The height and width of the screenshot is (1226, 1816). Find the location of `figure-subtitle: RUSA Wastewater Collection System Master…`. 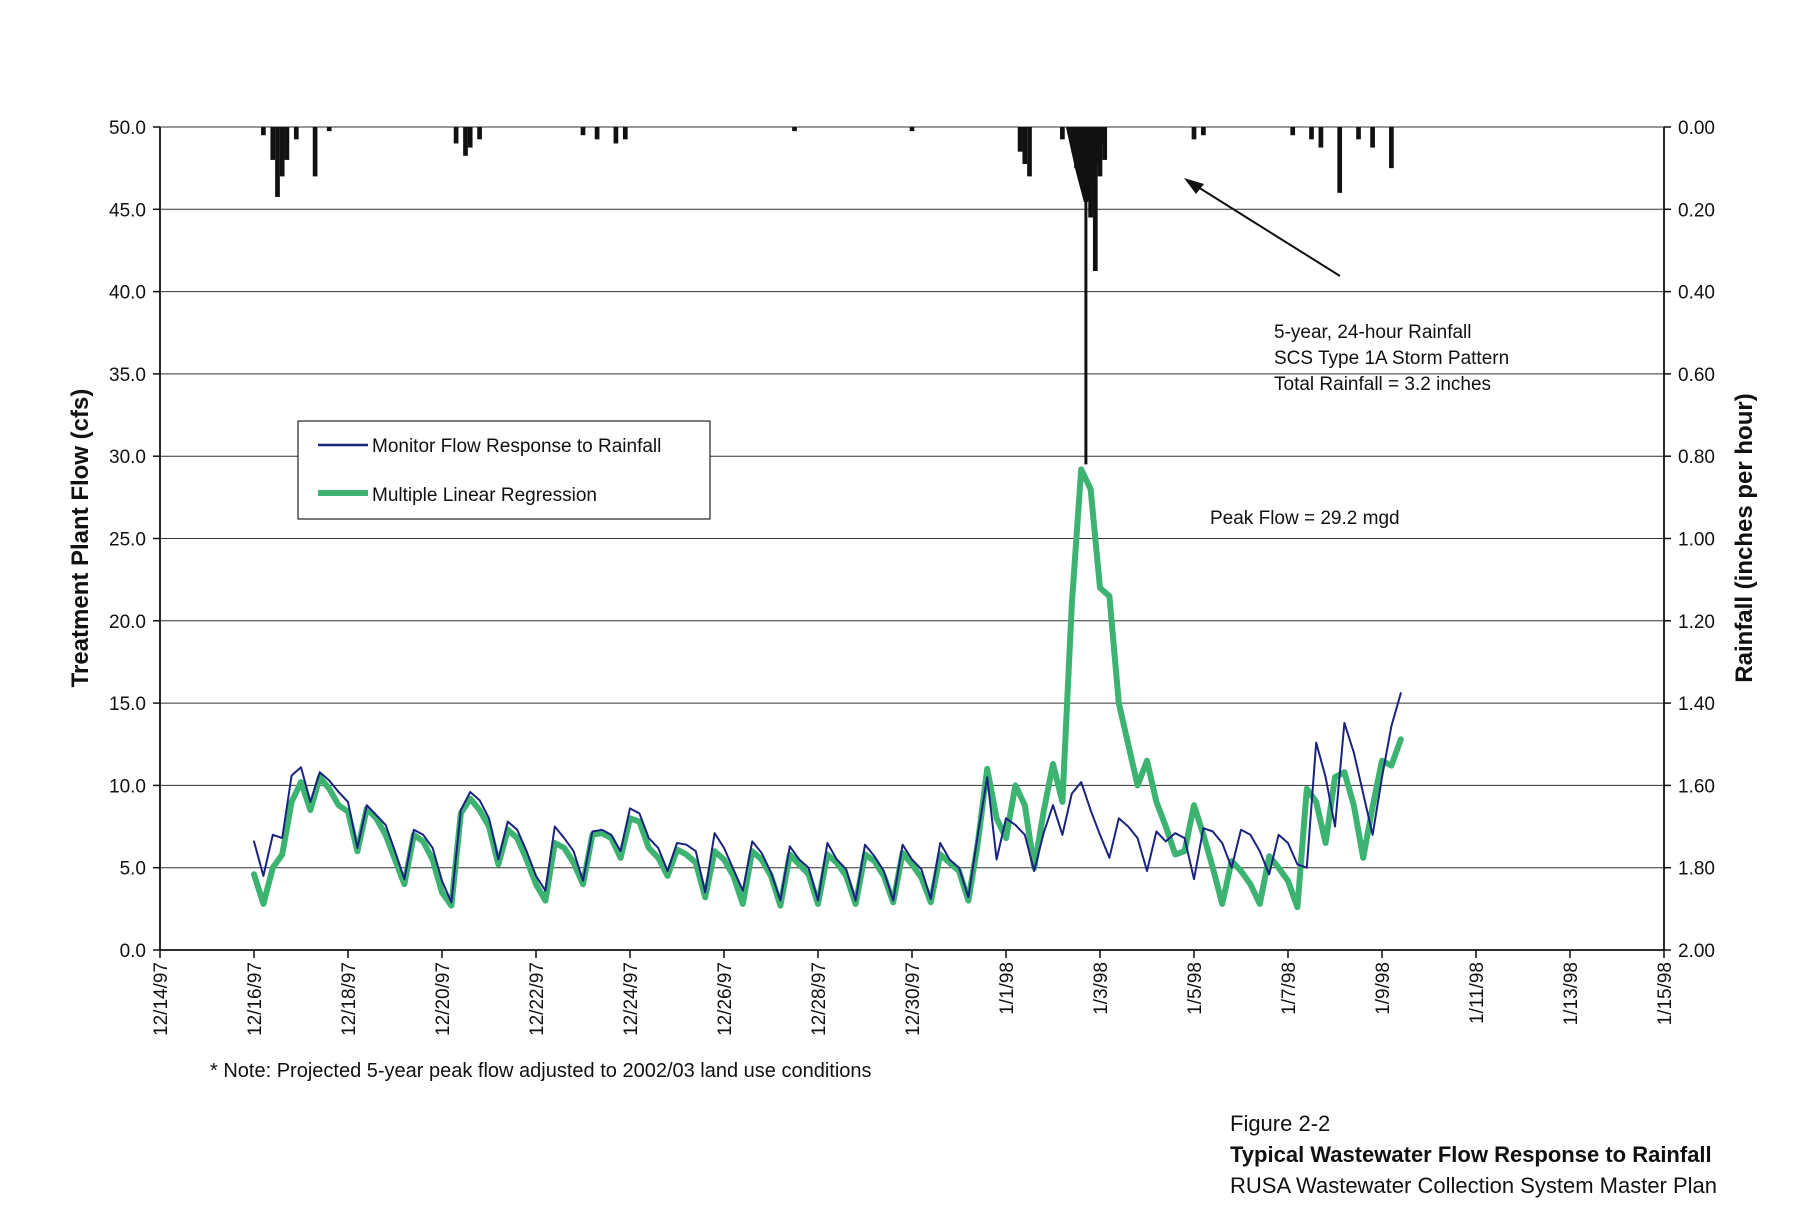

figure-subtitle: RUSA Wastewater Collection System Master… is located at coordinates (1474, 1185).